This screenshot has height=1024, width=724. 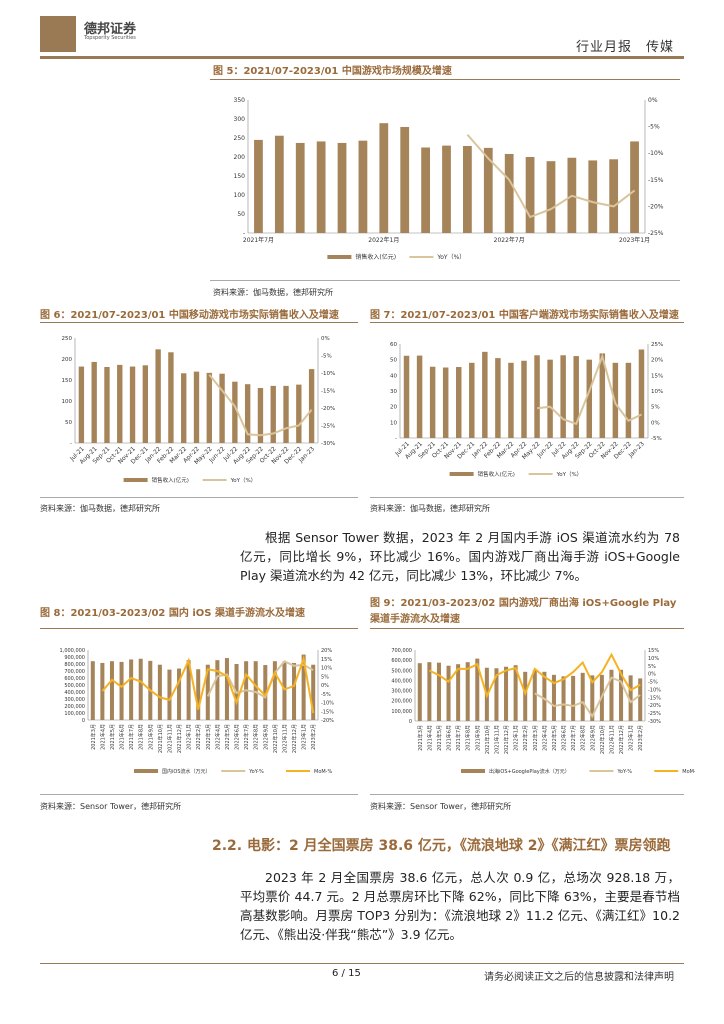 I want to click on x-tick-label: 2022年11月, so click(x=284, y=738).